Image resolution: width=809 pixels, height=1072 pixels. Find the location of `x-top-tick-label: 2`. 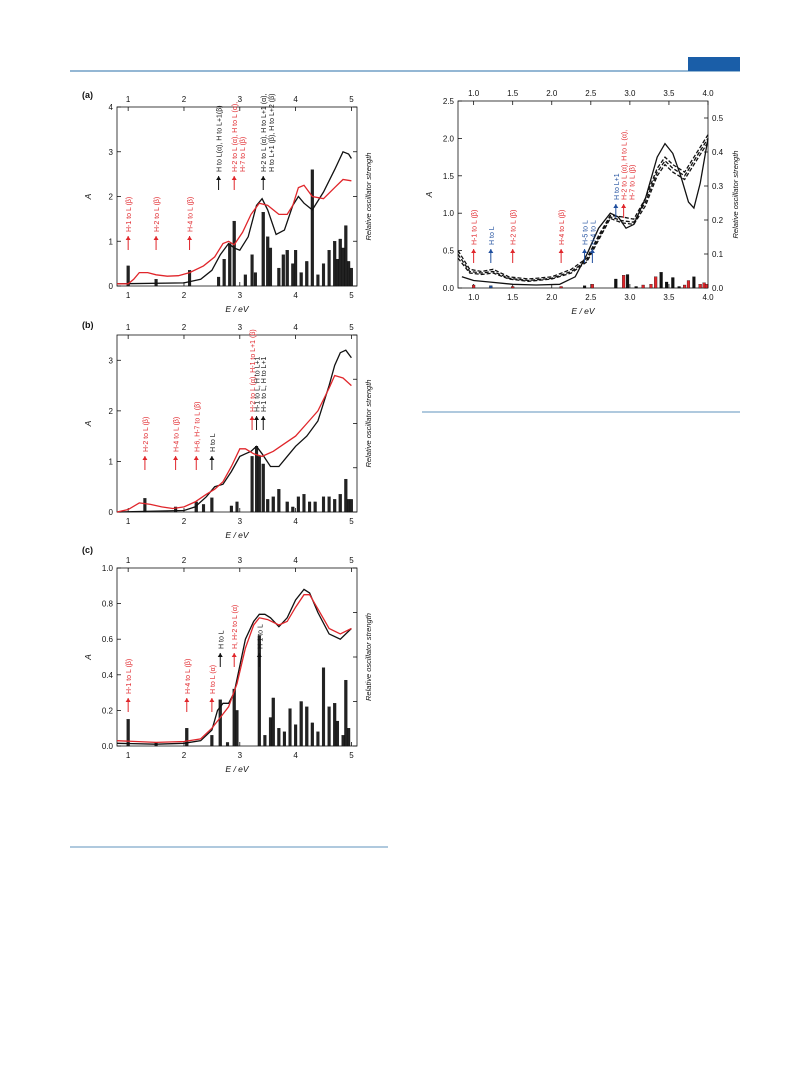

x-top-tick-label: 2 is located at coordinates (184, 99).